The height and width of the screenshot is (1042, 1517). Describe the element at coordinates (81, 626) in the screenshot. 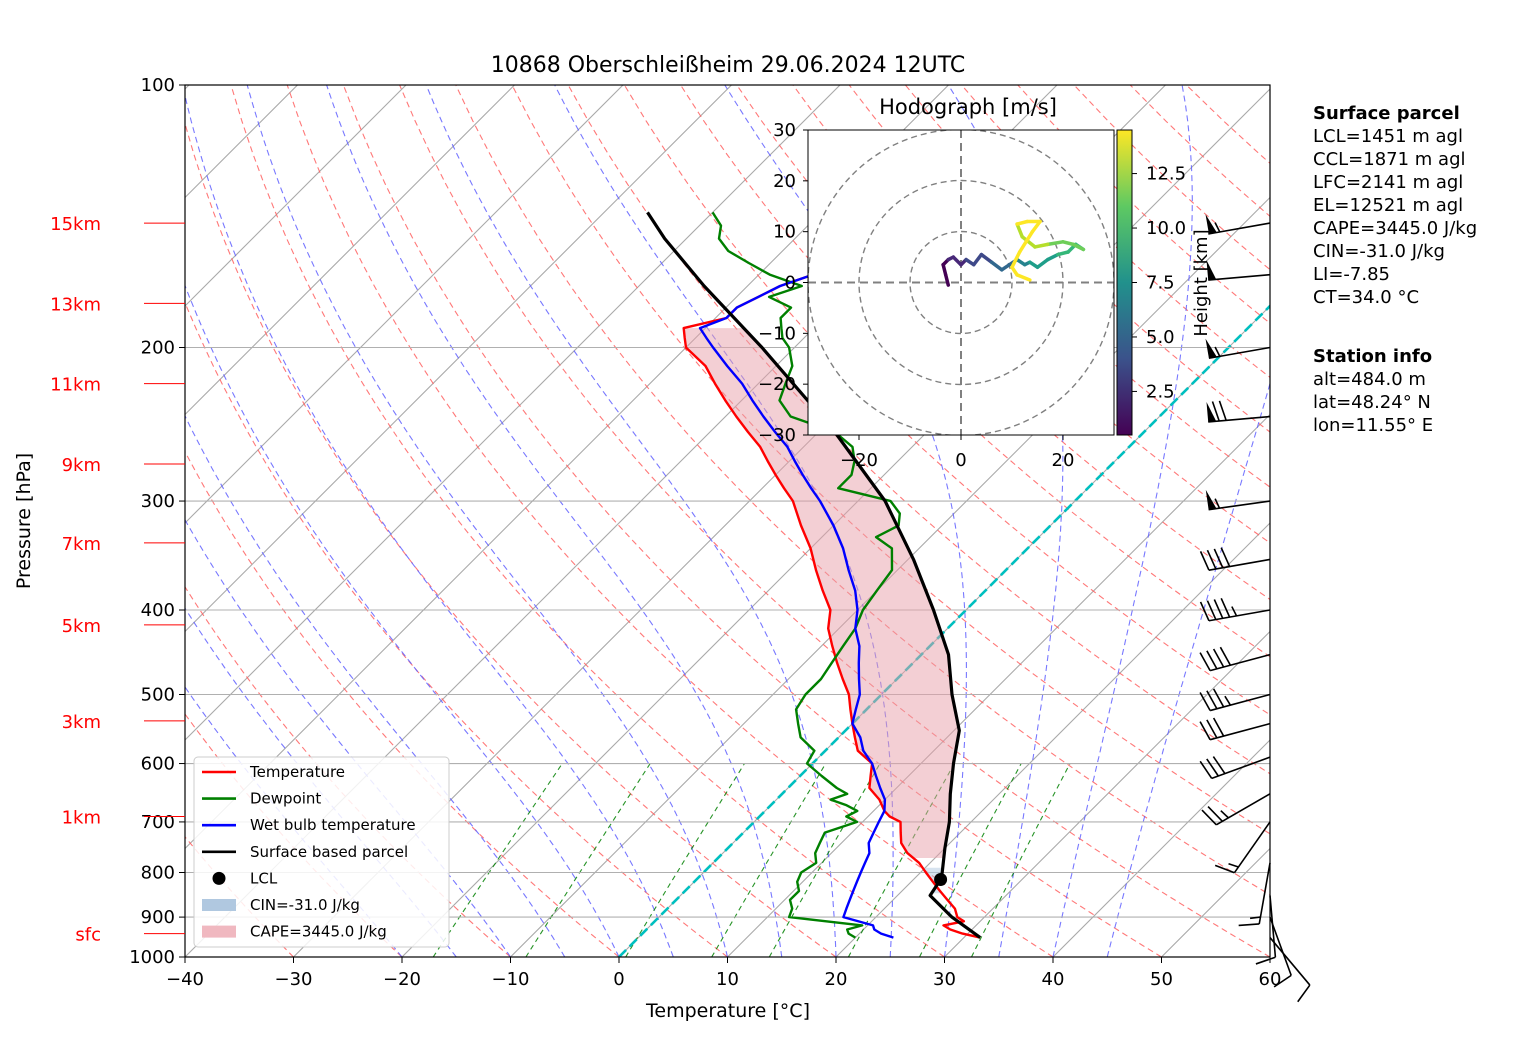

I see `height-marker-label: 5km` at that location.